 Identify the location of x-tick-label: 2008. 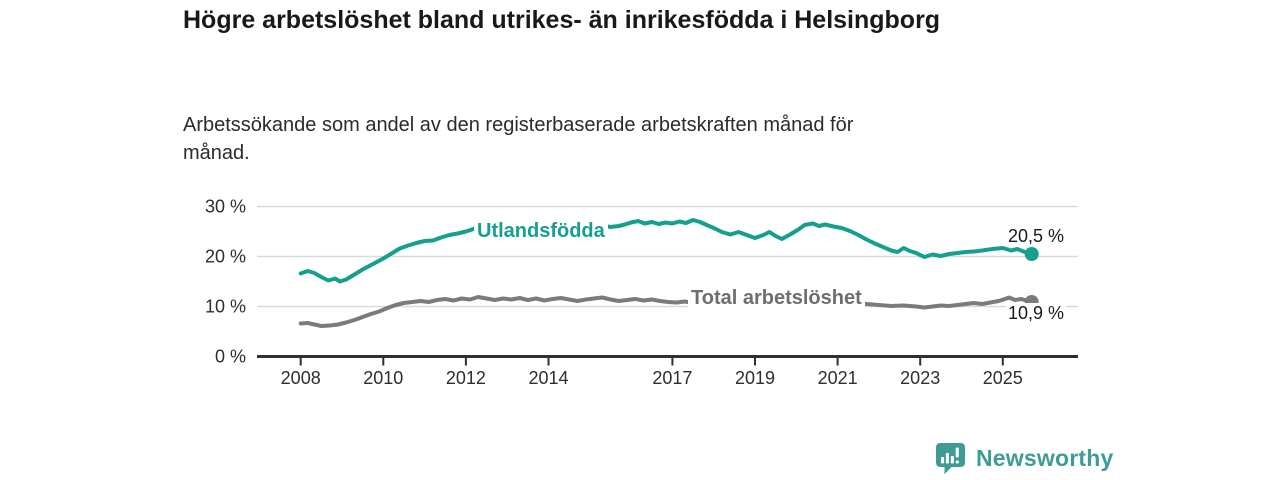
(301, 378).